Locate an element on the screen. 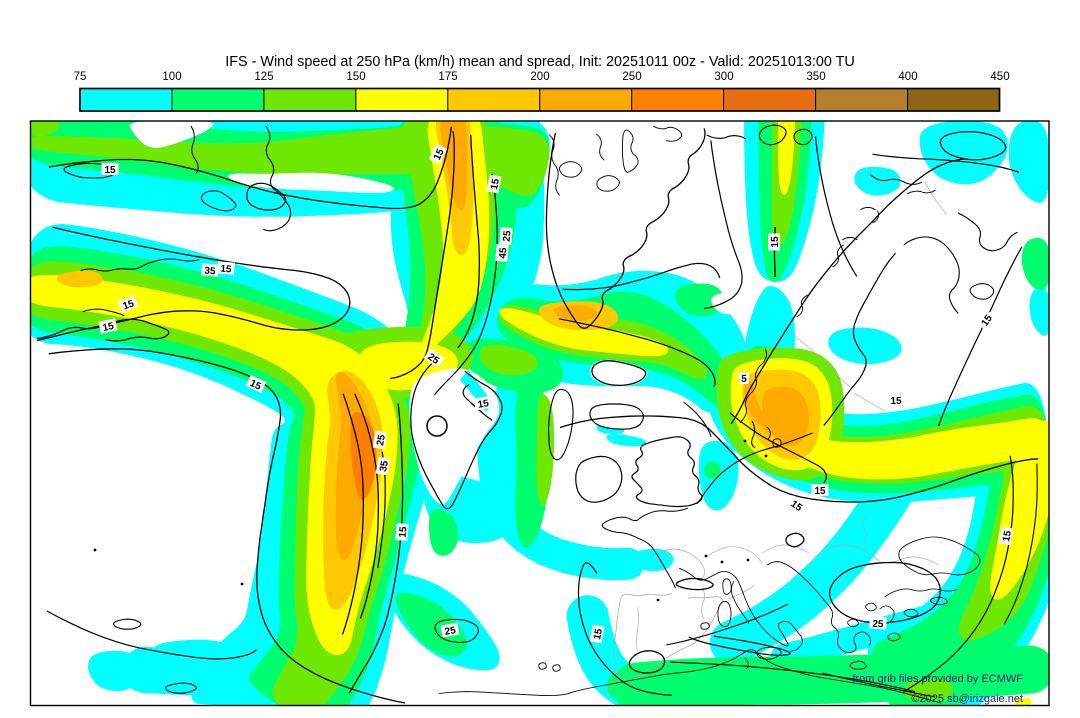  svg-text: 250 is located at coordinates (631, 77).